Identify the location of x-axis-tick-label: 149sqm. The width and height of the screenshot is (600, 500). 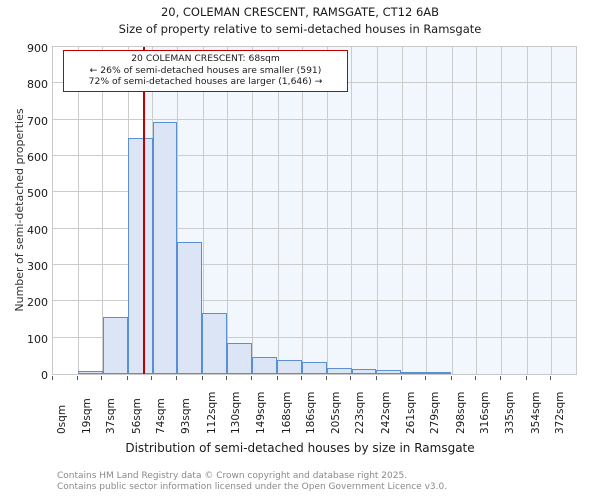
(261, 412).